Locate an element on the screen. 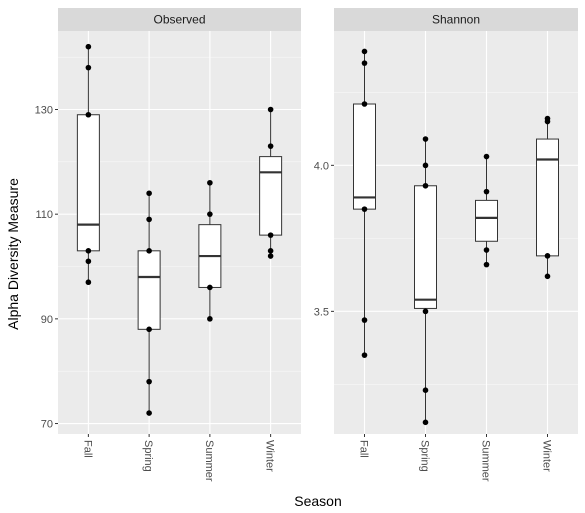 Image resolution: width=585 pixels, height=513 pixels. y-tick-label: 4.0 is located at coordinates (321, 166).